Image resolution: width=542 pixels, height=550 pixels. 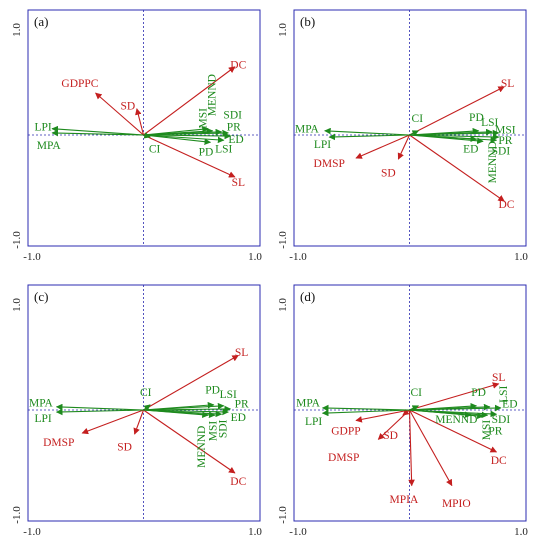 I want to click on panel-label: (c), so click(x=41, y=296).